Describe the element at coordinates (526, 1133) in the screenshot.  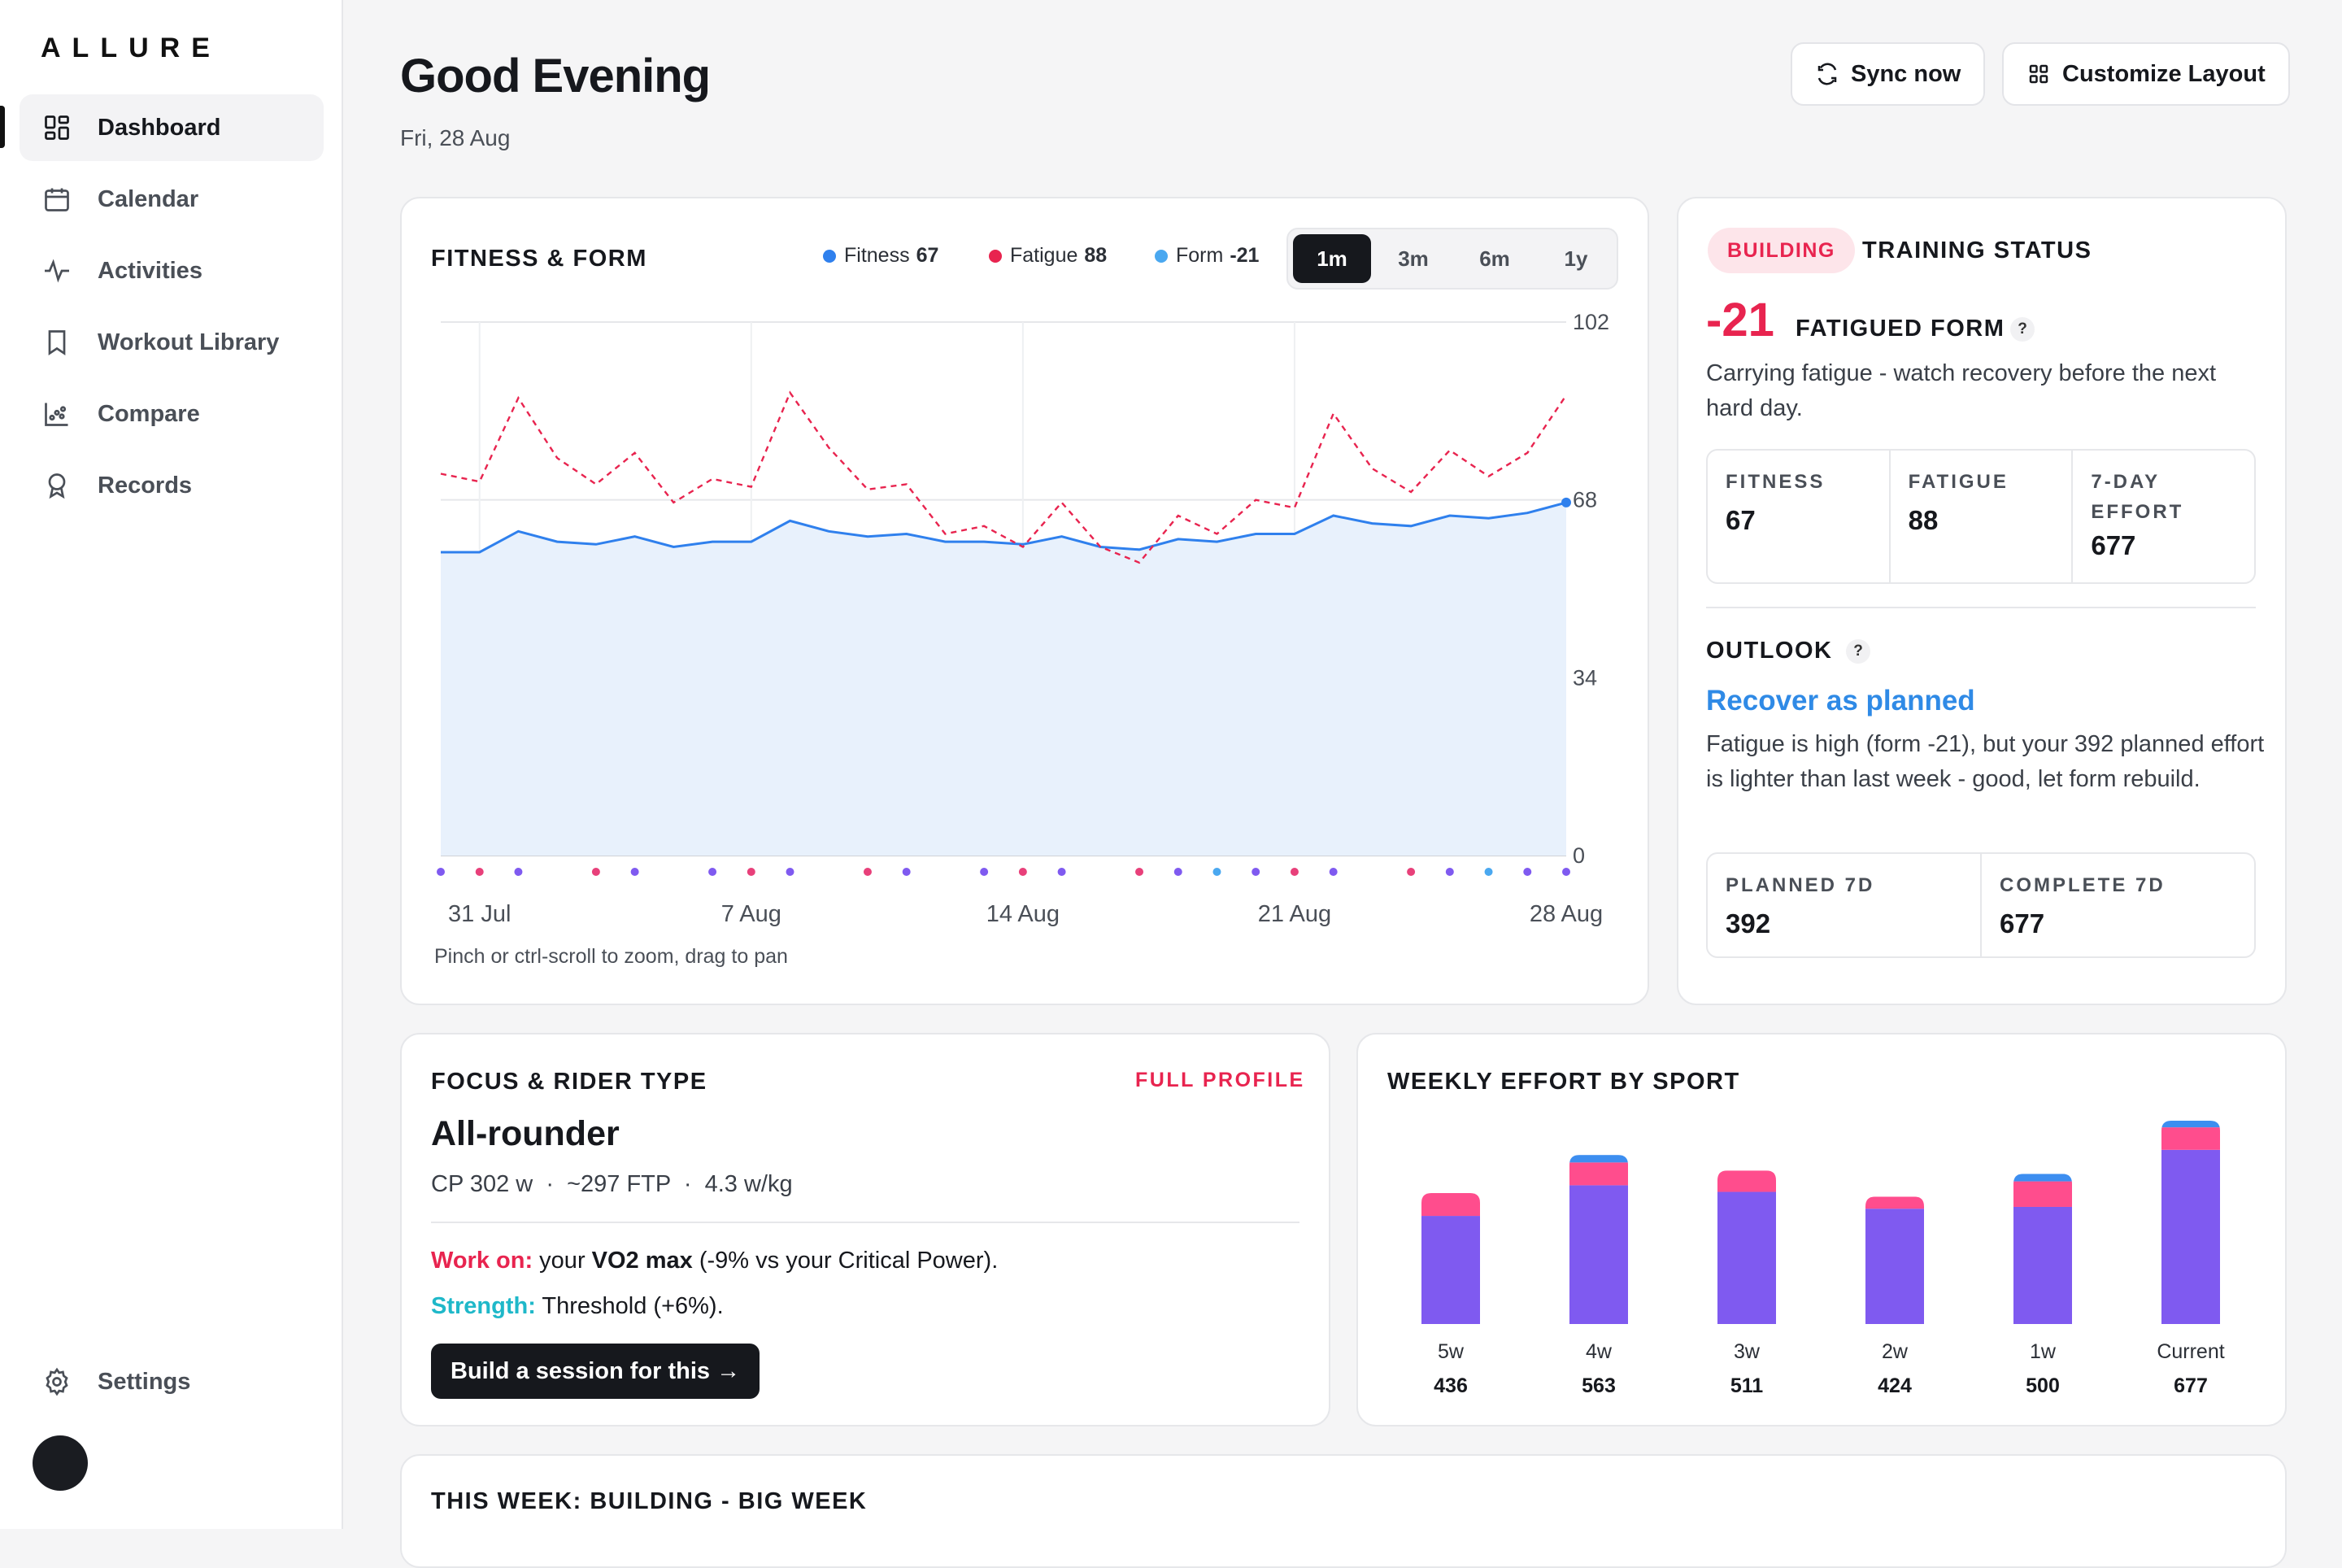
I see `rider-type: All-rounder` at that location.